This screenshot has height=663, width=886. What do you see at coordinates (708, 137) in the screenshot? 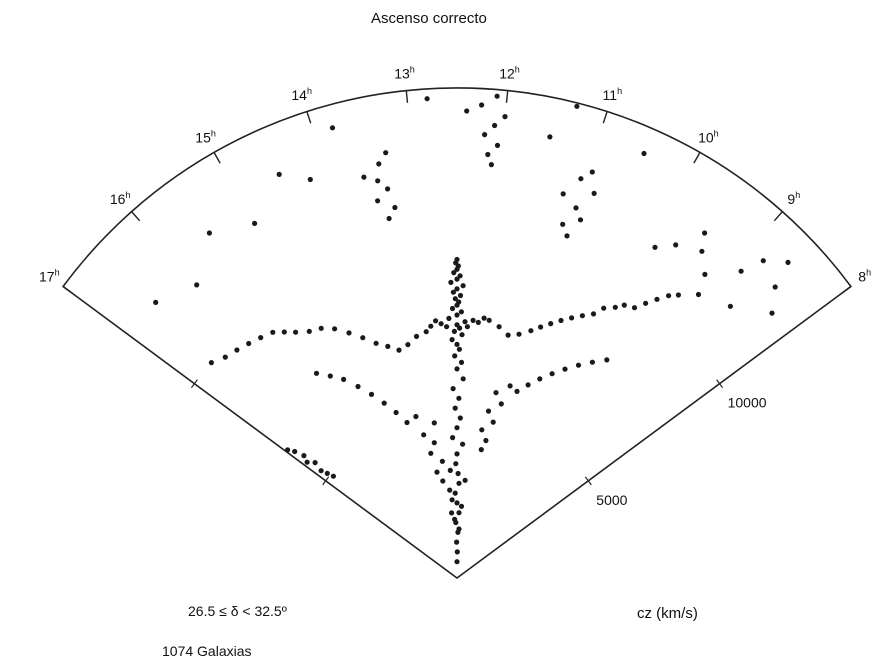
I see `ra-tick-label: 10h` at bounding box center [708, 137].